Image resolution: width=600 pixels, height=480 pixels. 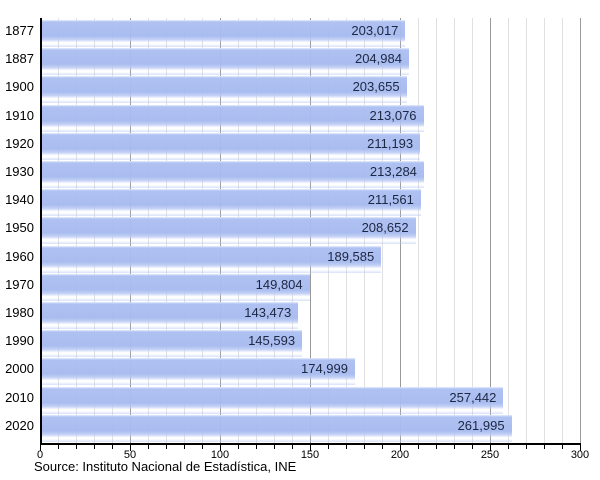 What do you see at coordinates (390, 200) in the screenshot?
I see `bar-value-label: 211,561` at bounding box center [390, 200].